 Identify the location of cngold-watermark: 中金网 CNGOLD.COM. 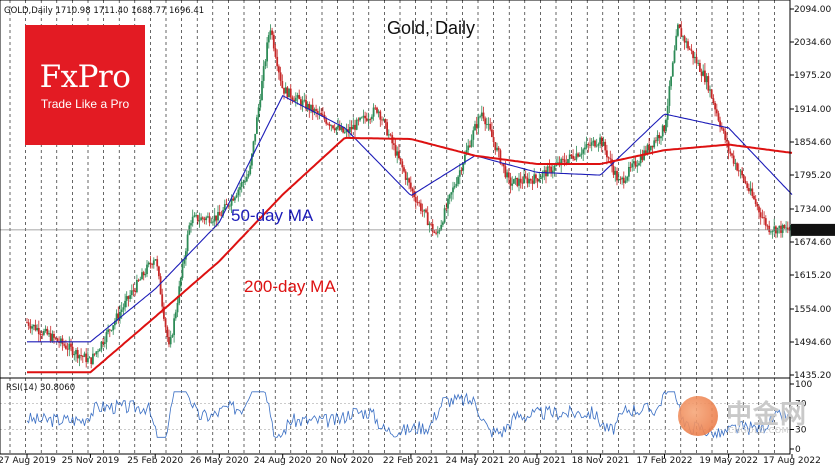
(752, 417).